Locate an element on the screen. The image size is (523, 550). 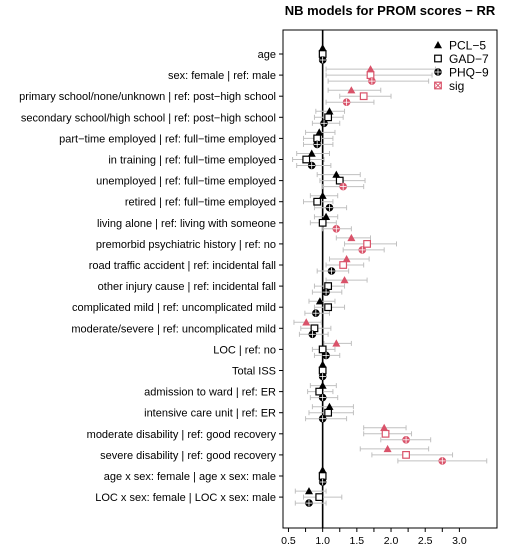
y-tick-label-5: in training | ref: full−time employed is located at coordinates (192, 161).